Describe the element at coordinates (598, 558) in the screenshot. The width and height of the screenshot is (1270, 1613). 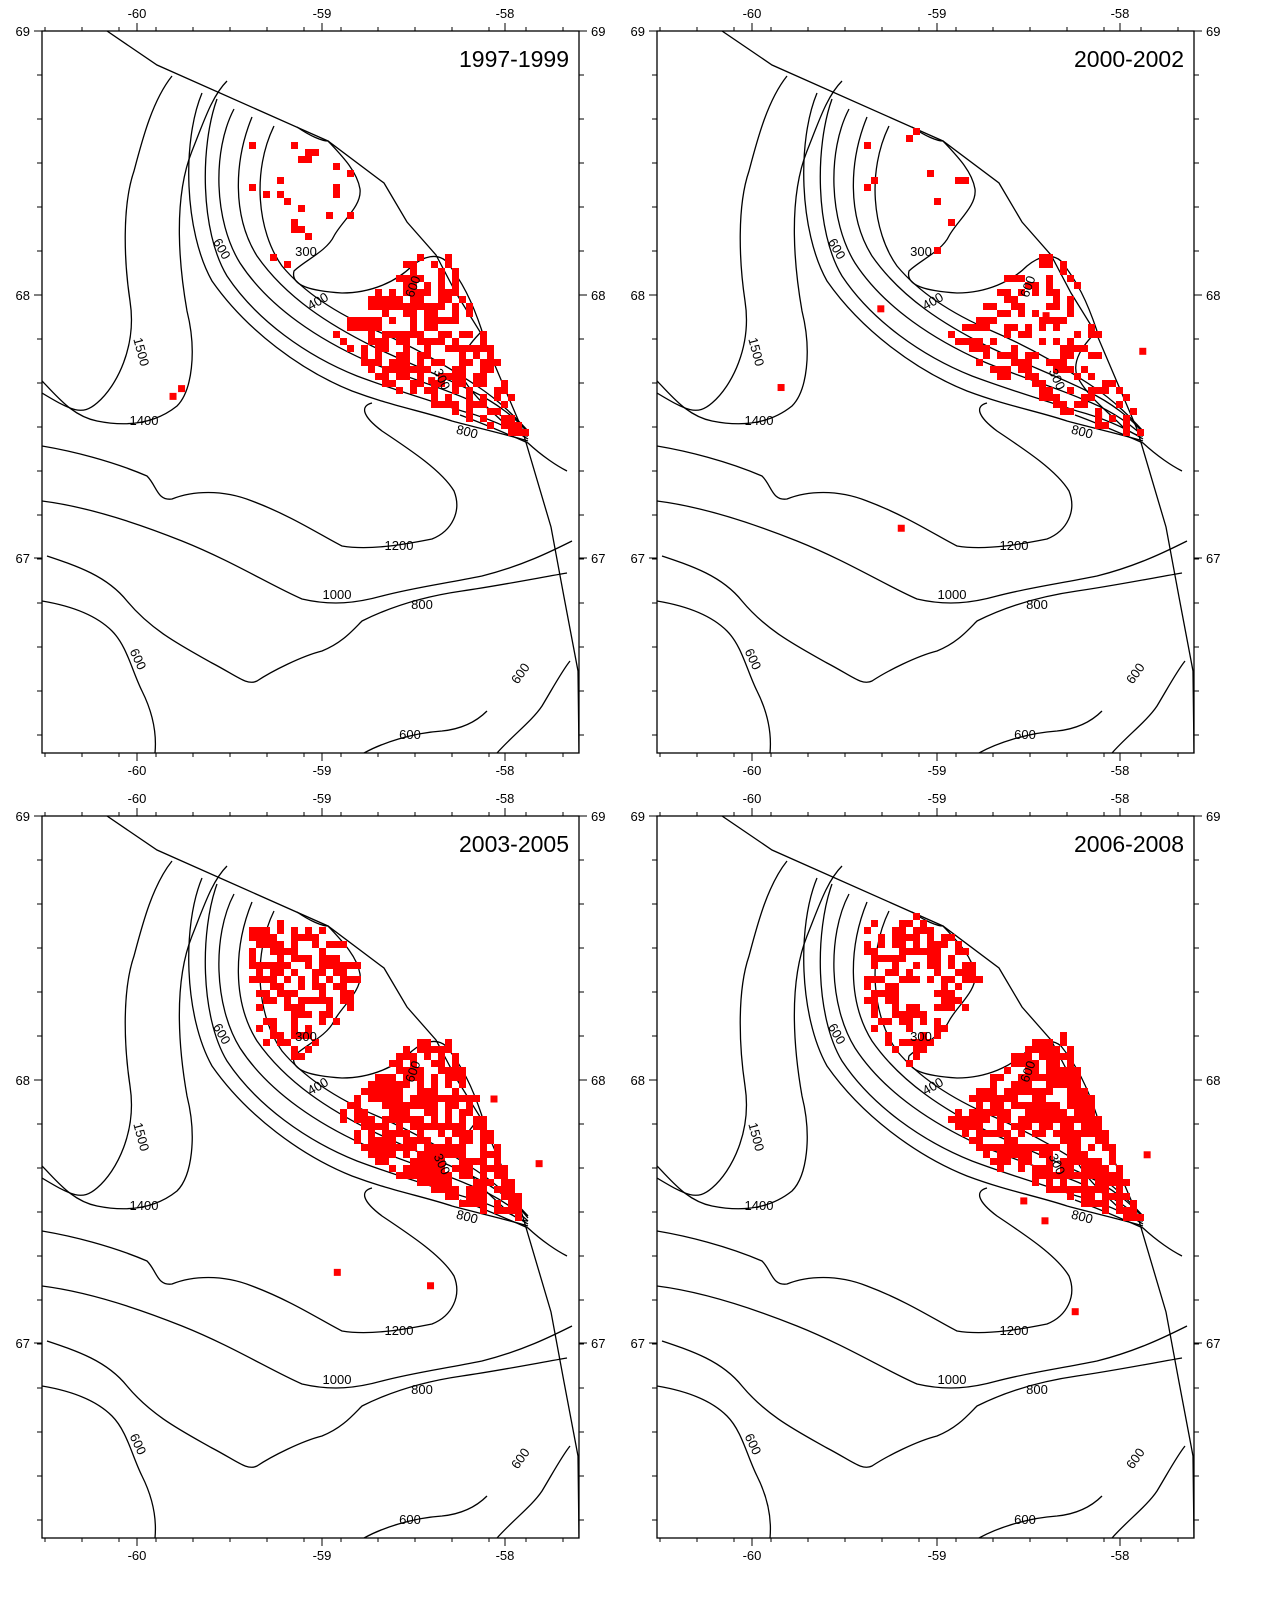
I see `y-tick-label-right: 67` at that location.